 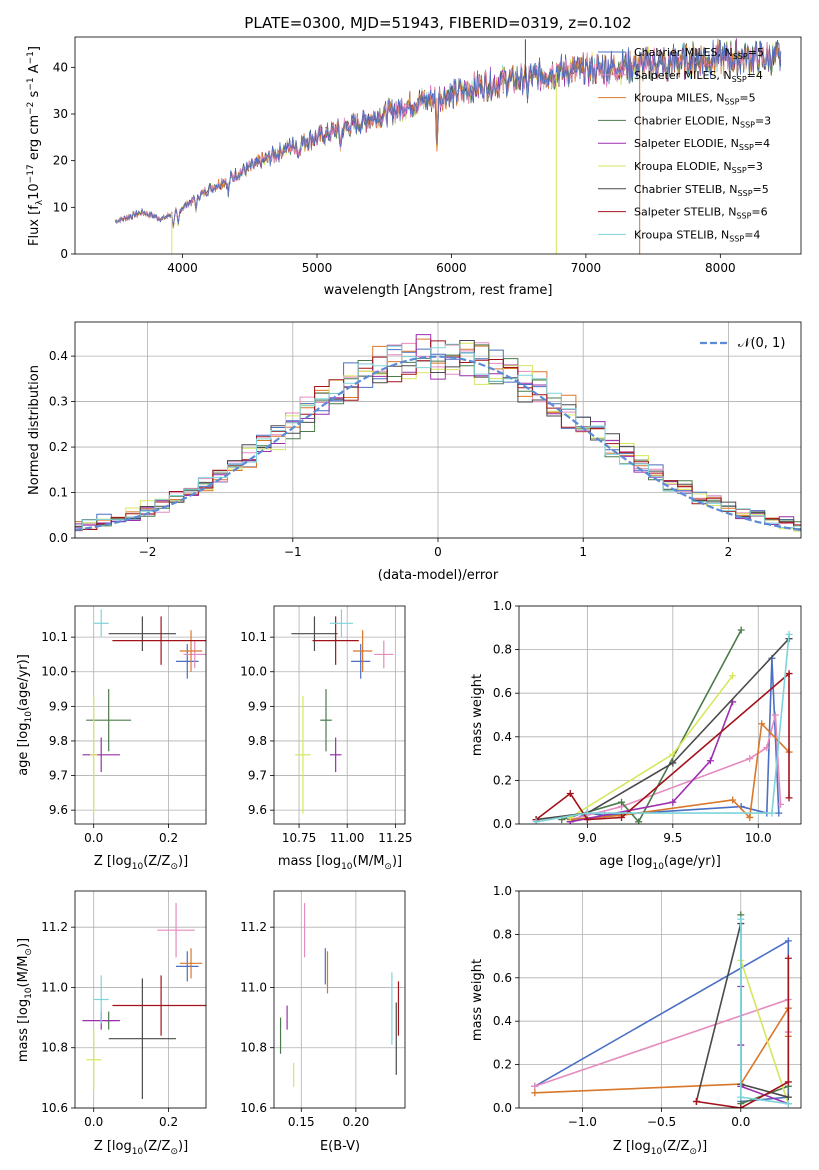 I want to click on residual-hist-chabrier-stelib, so click(x=438, y=435).